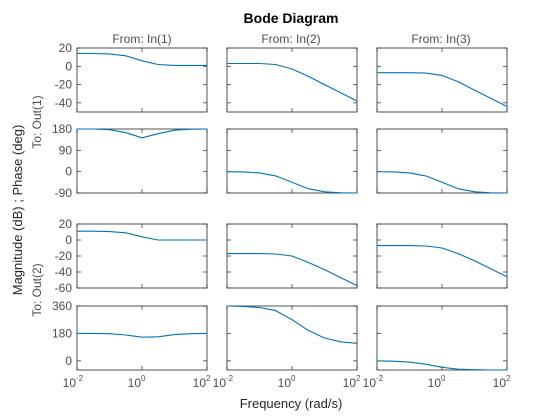 This screenshot has height=420, width=560. What do you see at coordinates (442, 338) in the screenshot?
I see `panel-out2-in3-phase-frame` at bounding box center [442, 338].